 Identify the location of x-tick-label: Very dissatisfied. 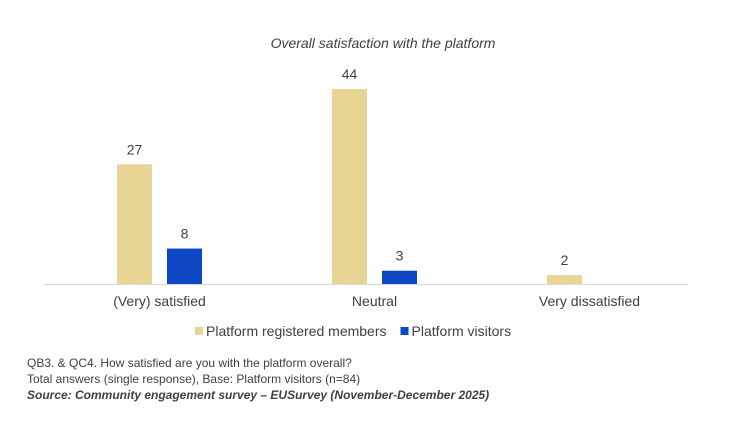
(589, 301).